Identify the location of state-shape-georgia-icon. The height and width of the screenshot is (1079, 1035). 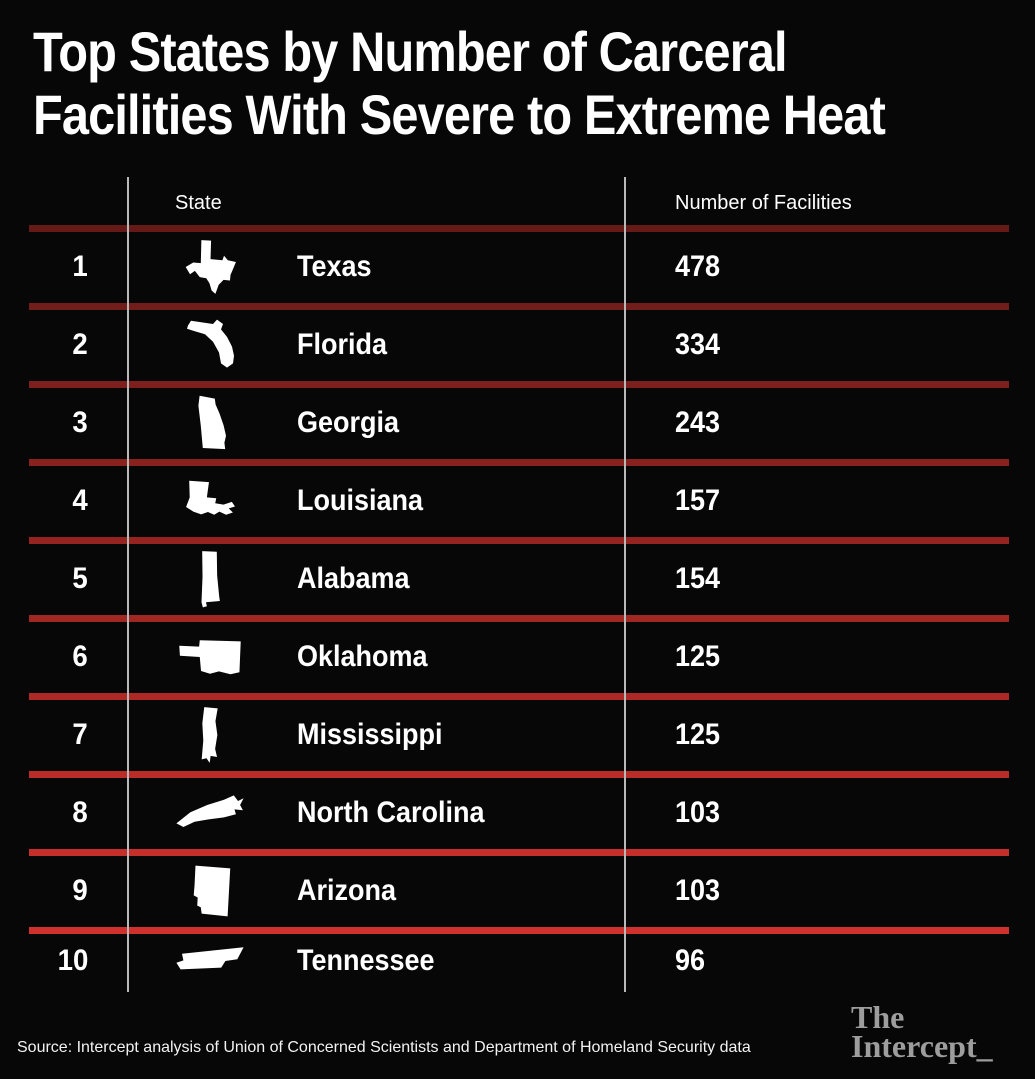
(210, 423).